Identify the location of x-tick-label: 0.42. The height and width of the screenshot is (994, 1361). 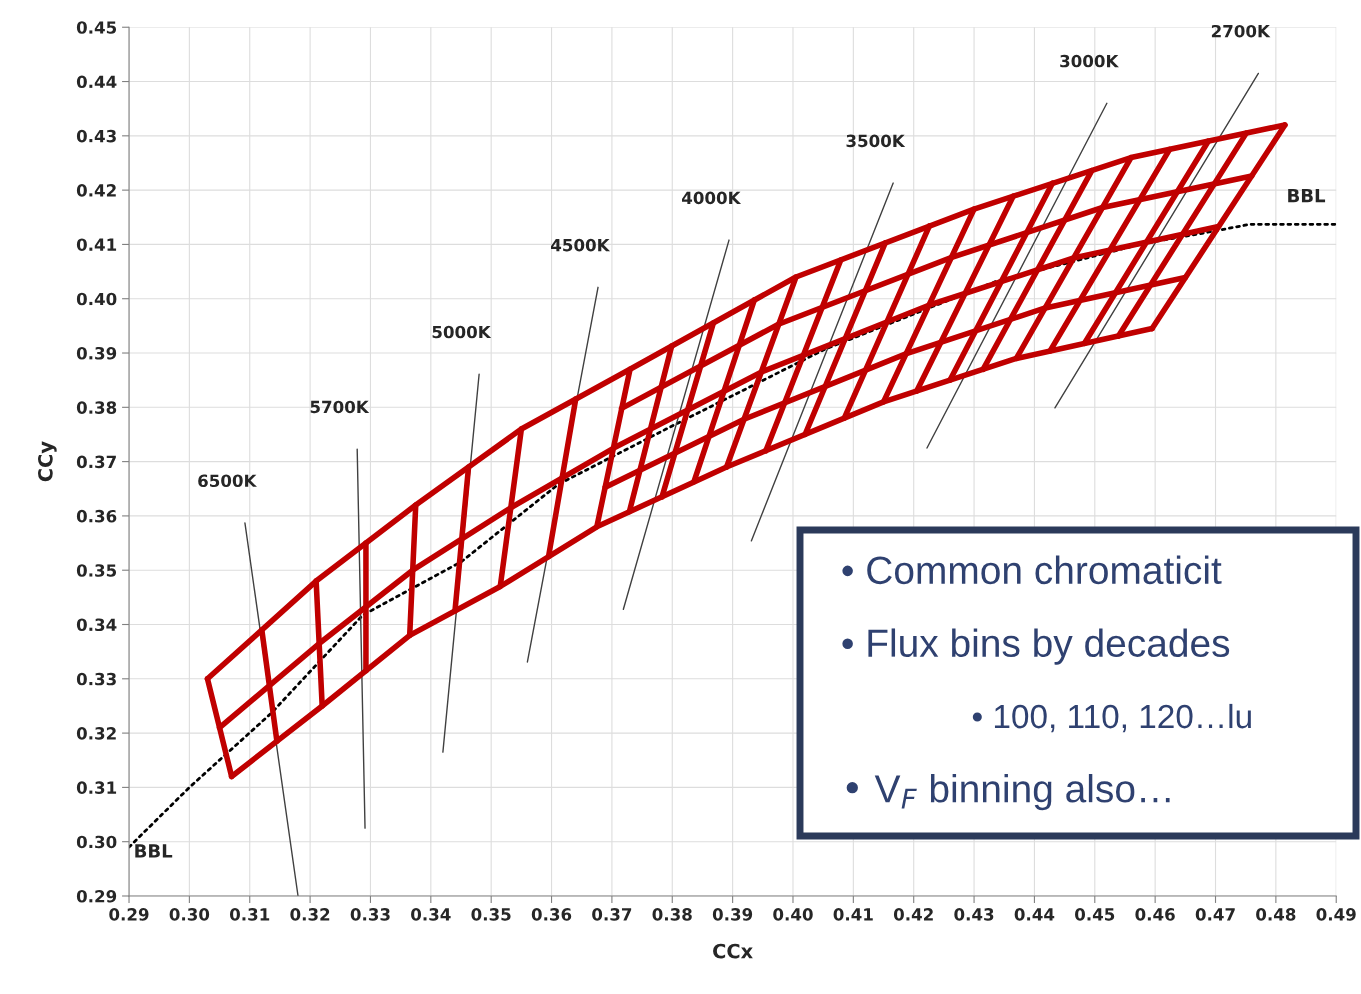
(913, 914).